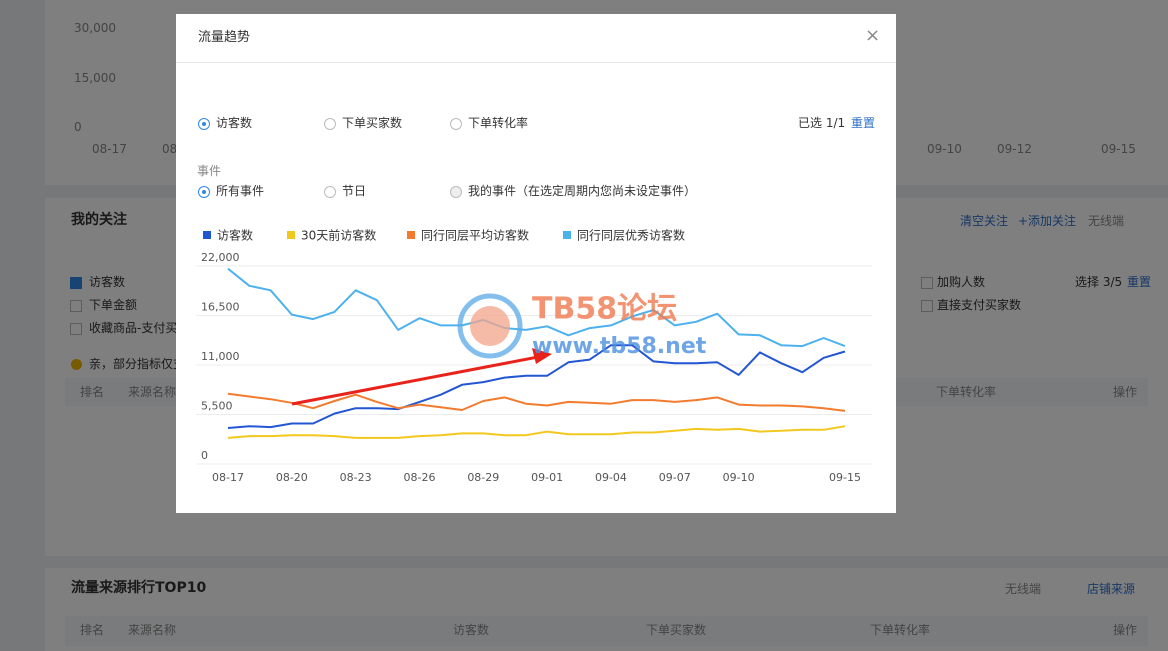 This screenshot has width=1168, height=651. I want to click on modal-title: 流量趋势, so click(224, 37).